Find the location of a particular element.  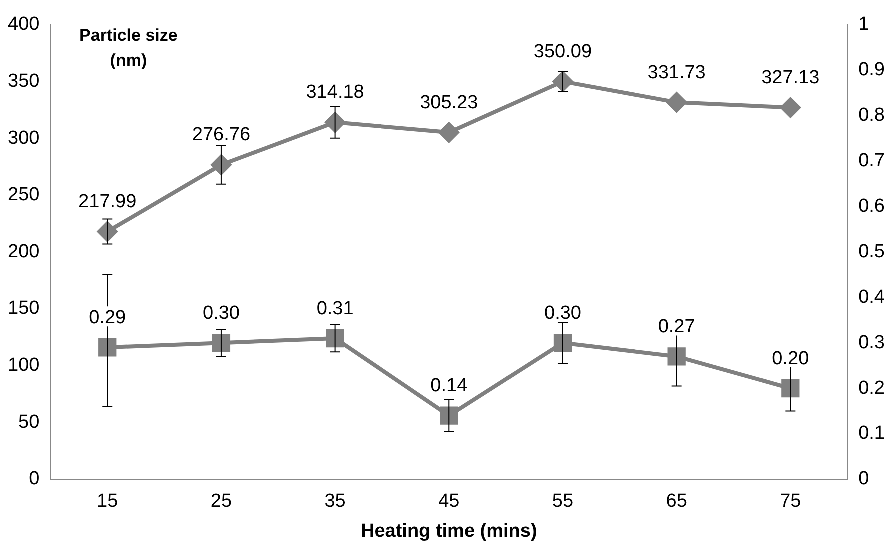

y2-tick-label: 0.1 is located at coordinates (872, 433).